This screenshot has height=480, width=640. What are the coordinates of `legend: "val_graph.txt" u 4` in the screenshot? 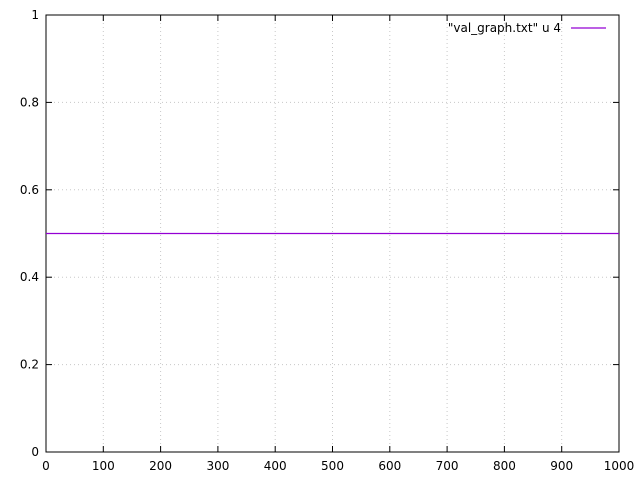 It's located at (527, 28).